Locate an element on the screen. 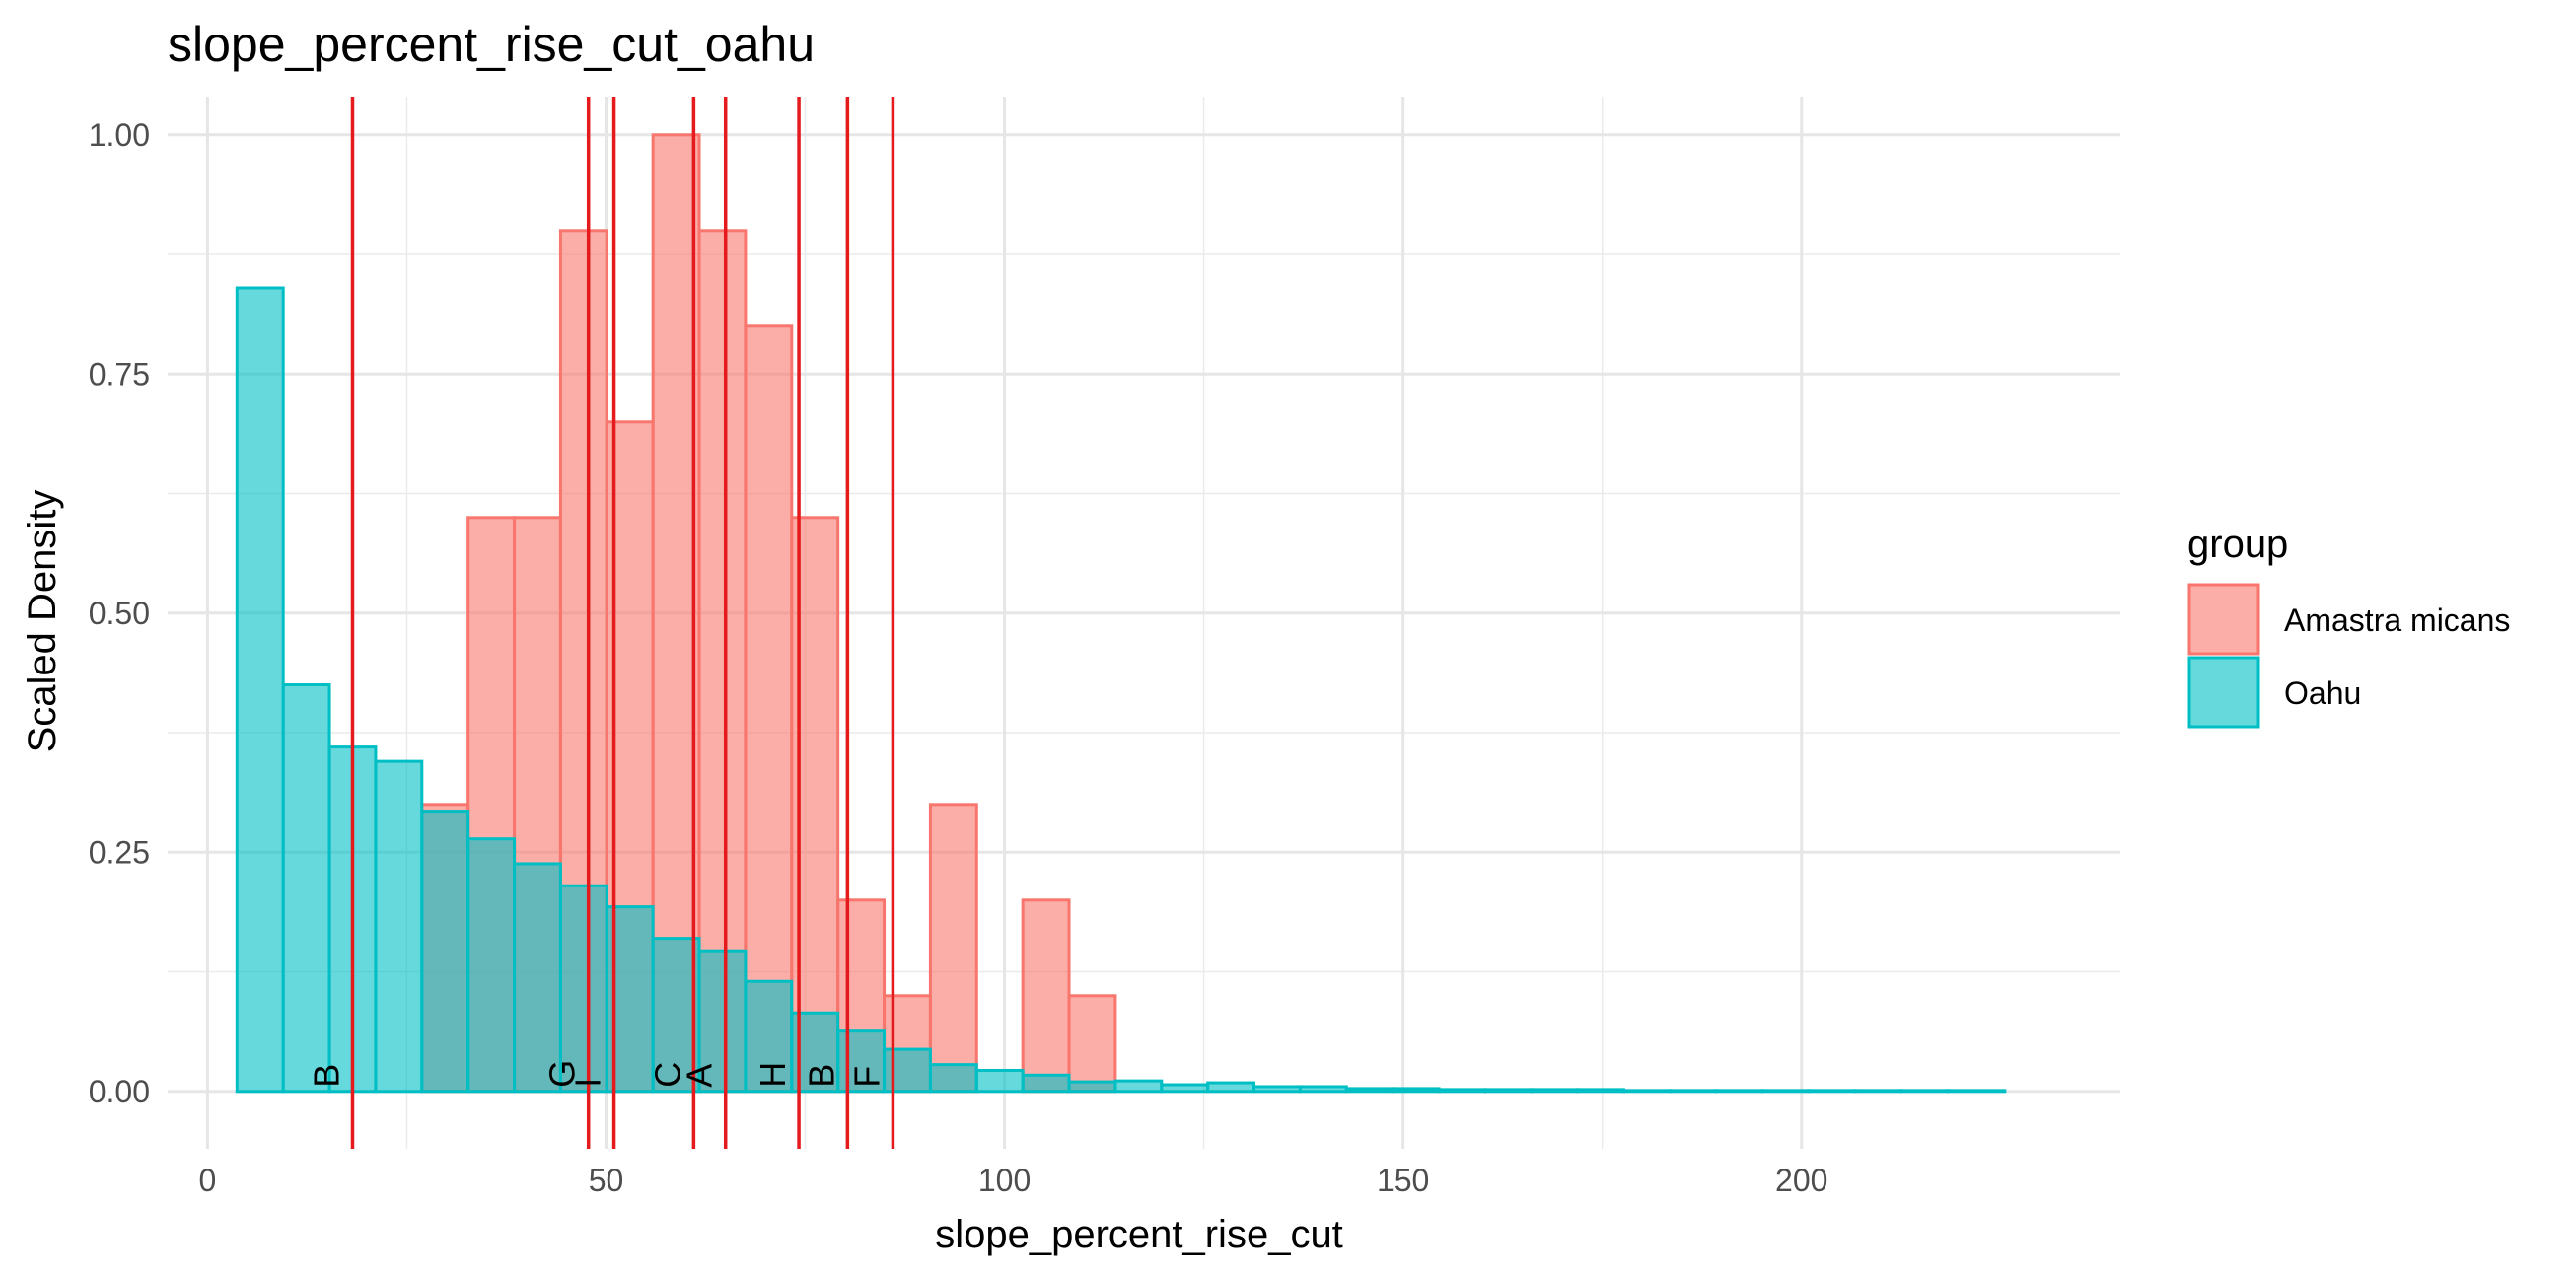 Image resolution: width=2576 pixels, height=1275 pixels. y-tick-label: 0.50 is located at coordinates (119, 613).